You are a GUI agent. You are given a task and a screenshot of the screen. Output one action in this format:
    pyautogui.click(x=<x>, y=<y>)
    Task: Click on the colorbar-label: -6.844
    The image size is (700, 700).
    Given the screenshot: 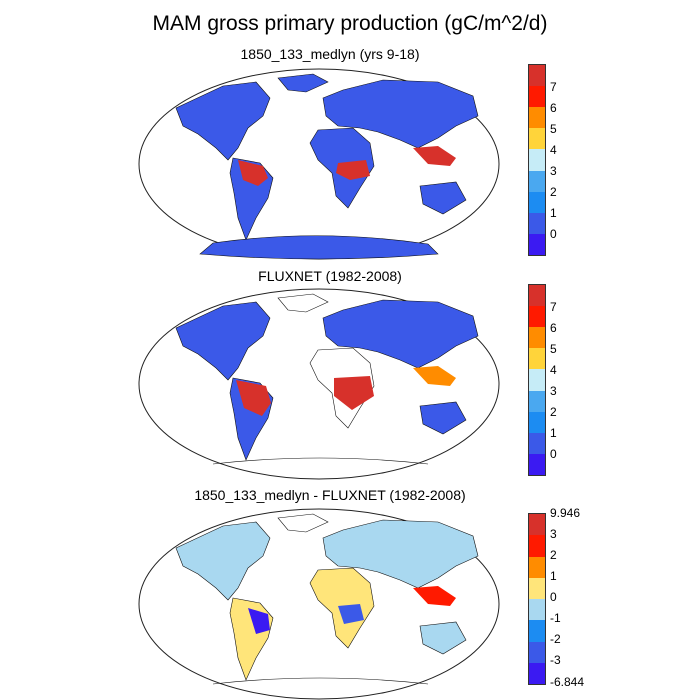 What is the action you would take?
    pyautogui.click(x=567, y=682)
    